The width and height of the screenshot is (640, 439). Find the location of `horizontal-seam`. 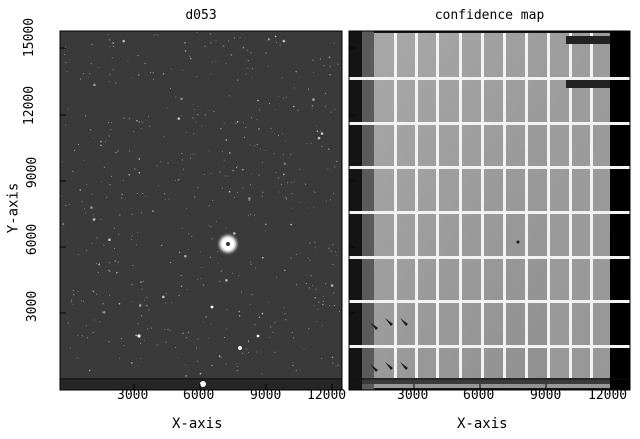

horizontal-seam is located at coordinates (489, 123).